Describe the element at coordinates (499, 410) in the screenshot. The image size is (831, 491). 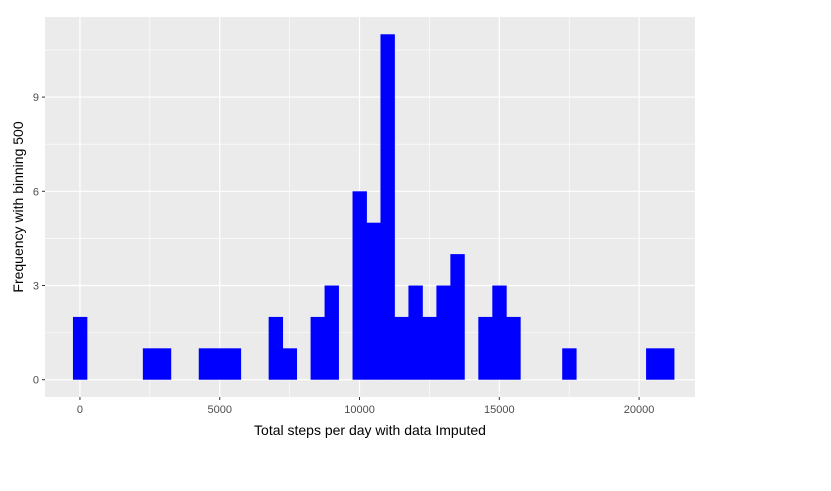
I see `x-tick-label: 15000` at that location.